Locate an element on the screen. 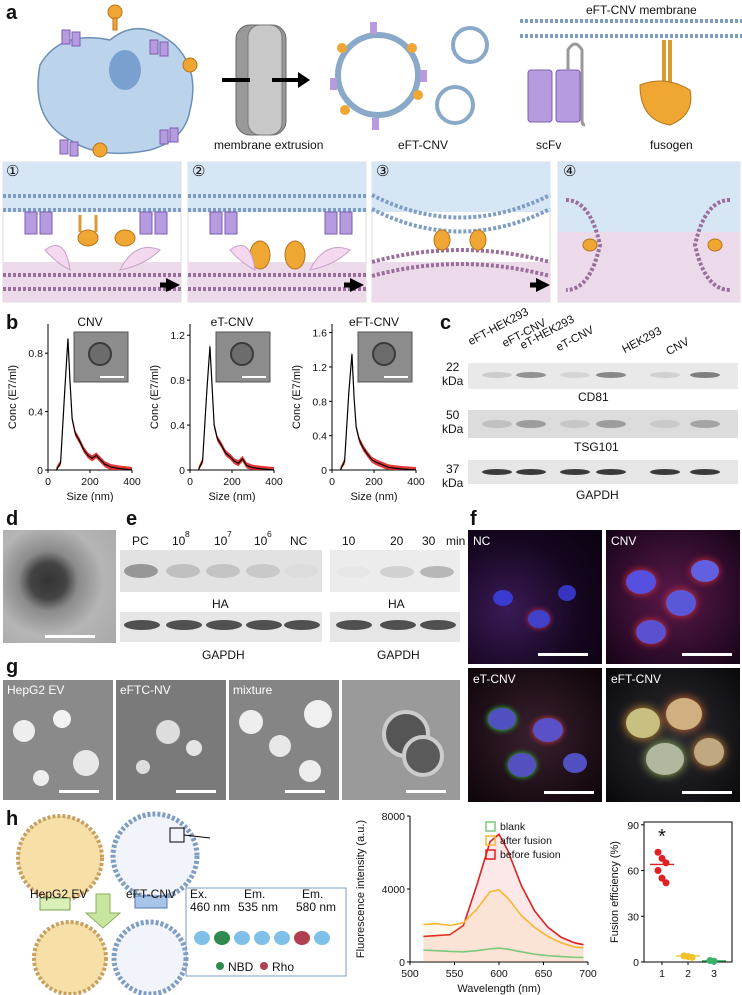  lane-label-e-right: 20 is located at coordinates (397, 541).